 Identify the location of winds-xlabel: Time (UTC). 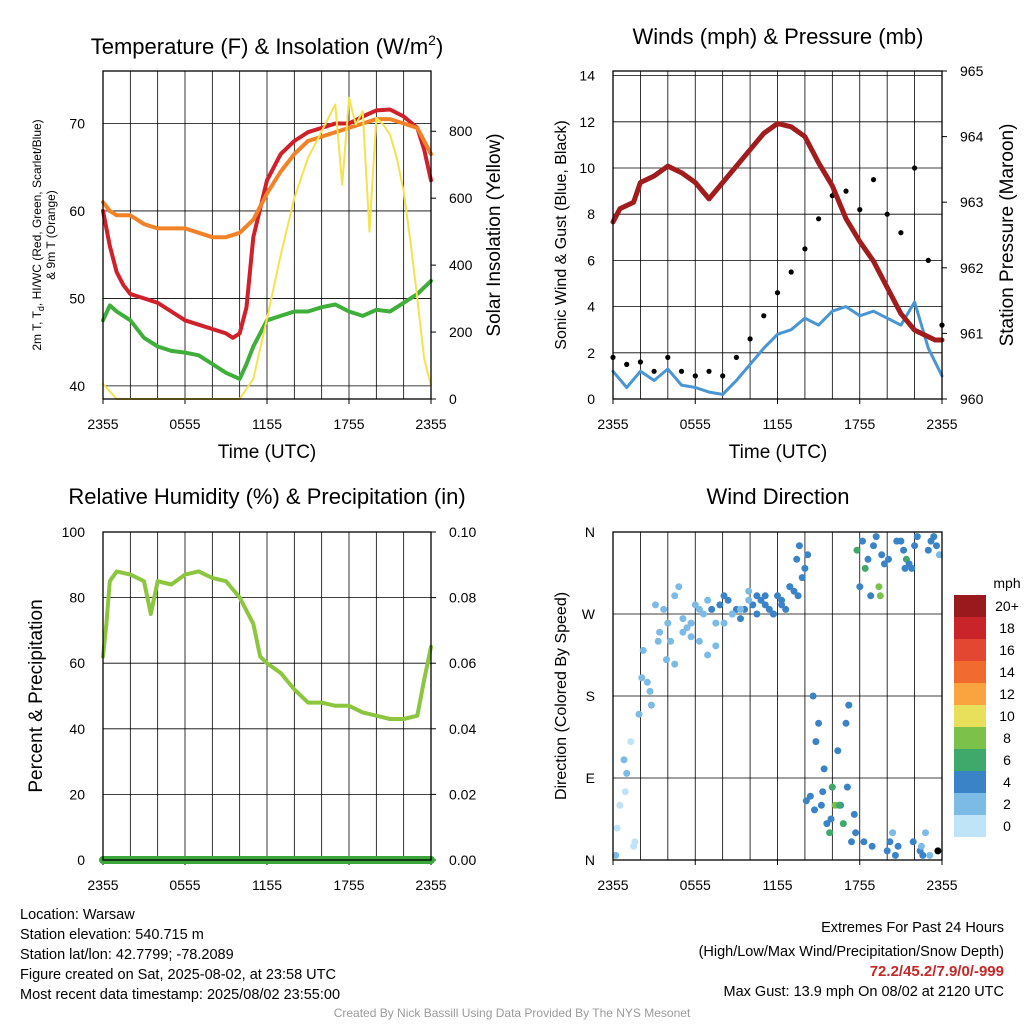
(778, 452).